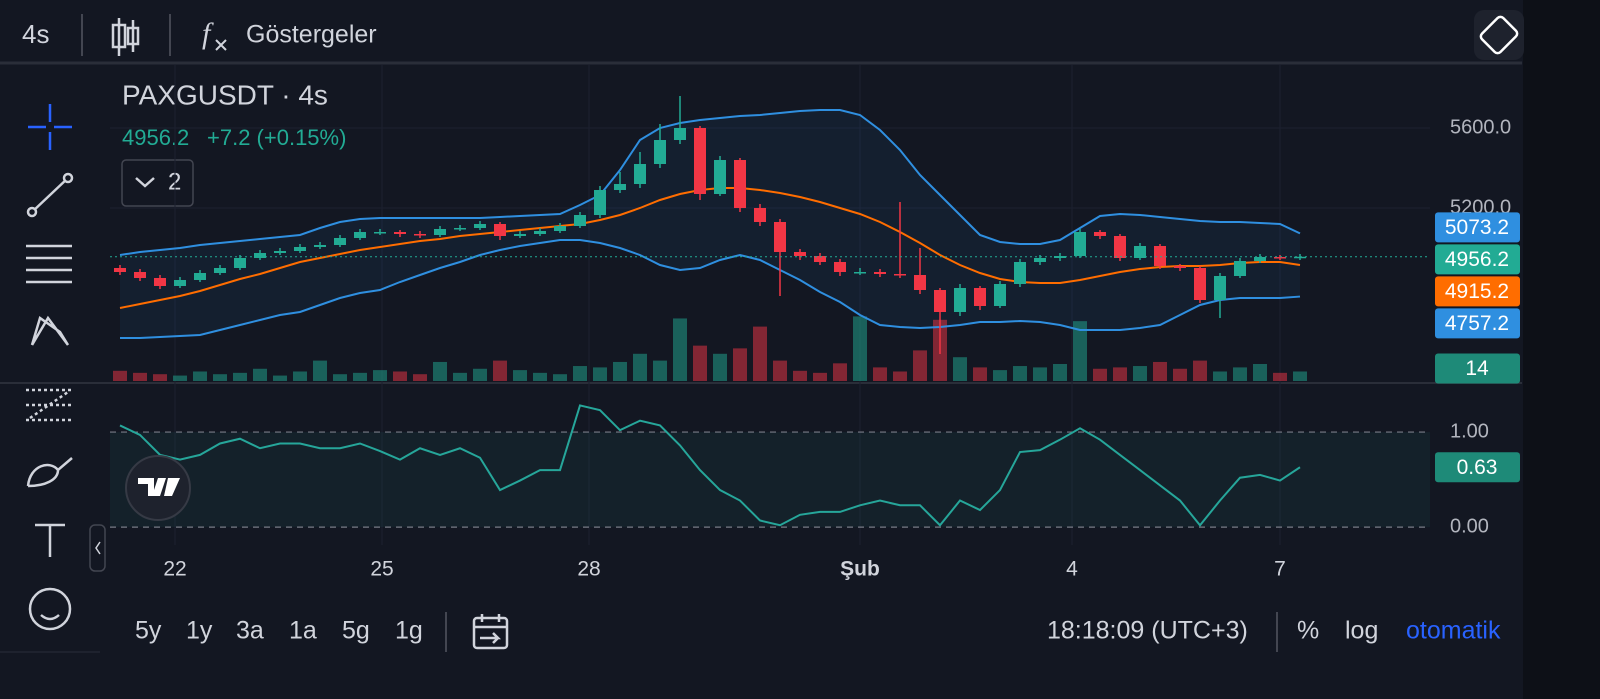 This screenshot has width=1600, height=699. I want to click on range-button: 3a, so click(250, 631).